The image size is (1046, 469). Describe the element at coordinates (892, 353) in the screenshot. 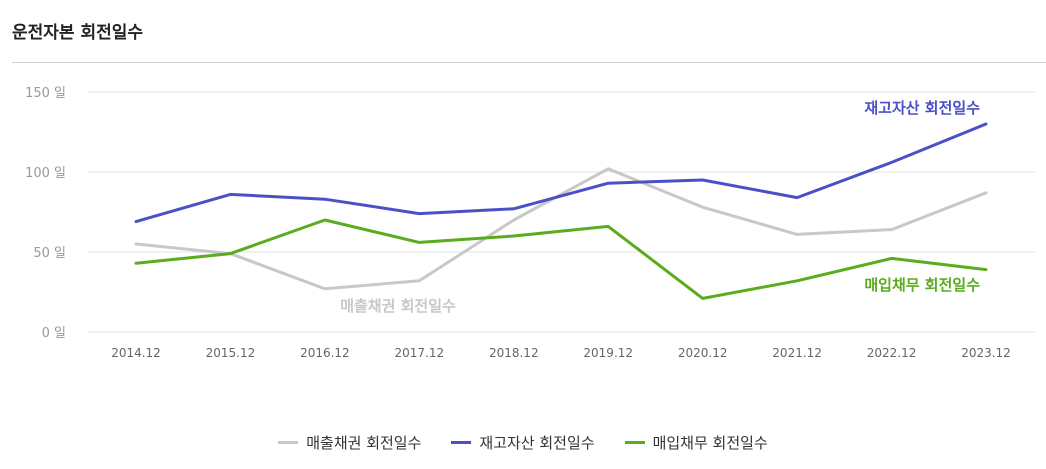

I see `x-tick-label: 2022.12` at that location.